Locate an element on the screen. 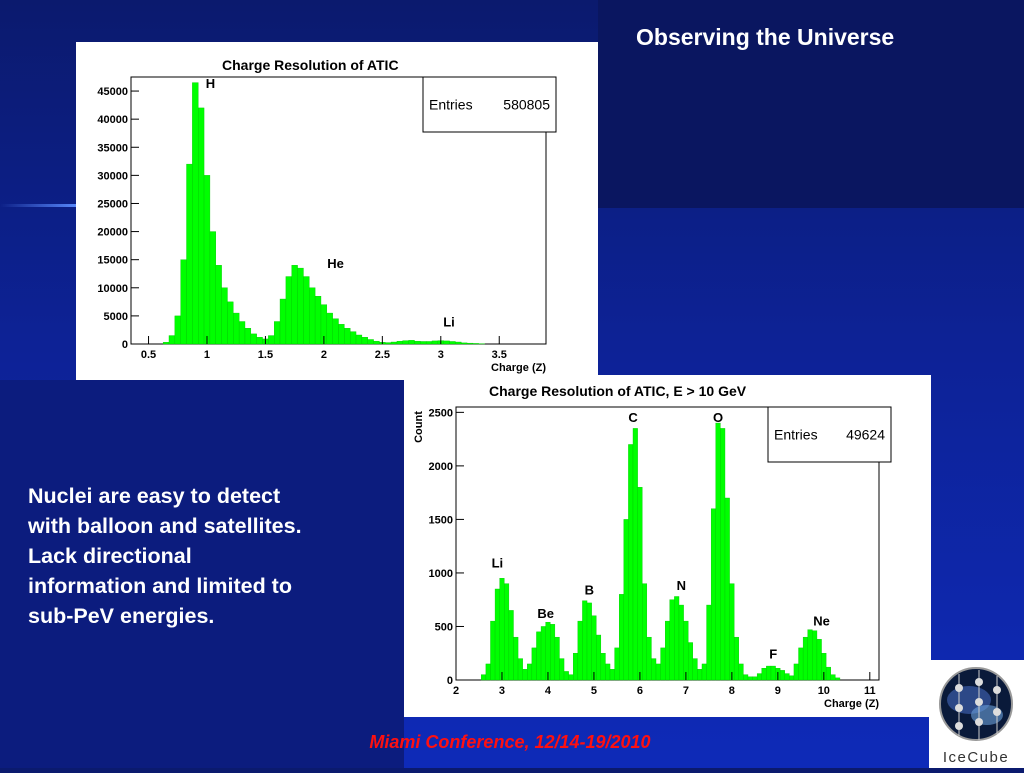 The height and width of the screenshot is (773, 1024). icecube-logo-icon: IceCube is located at coordinates (976, 714).